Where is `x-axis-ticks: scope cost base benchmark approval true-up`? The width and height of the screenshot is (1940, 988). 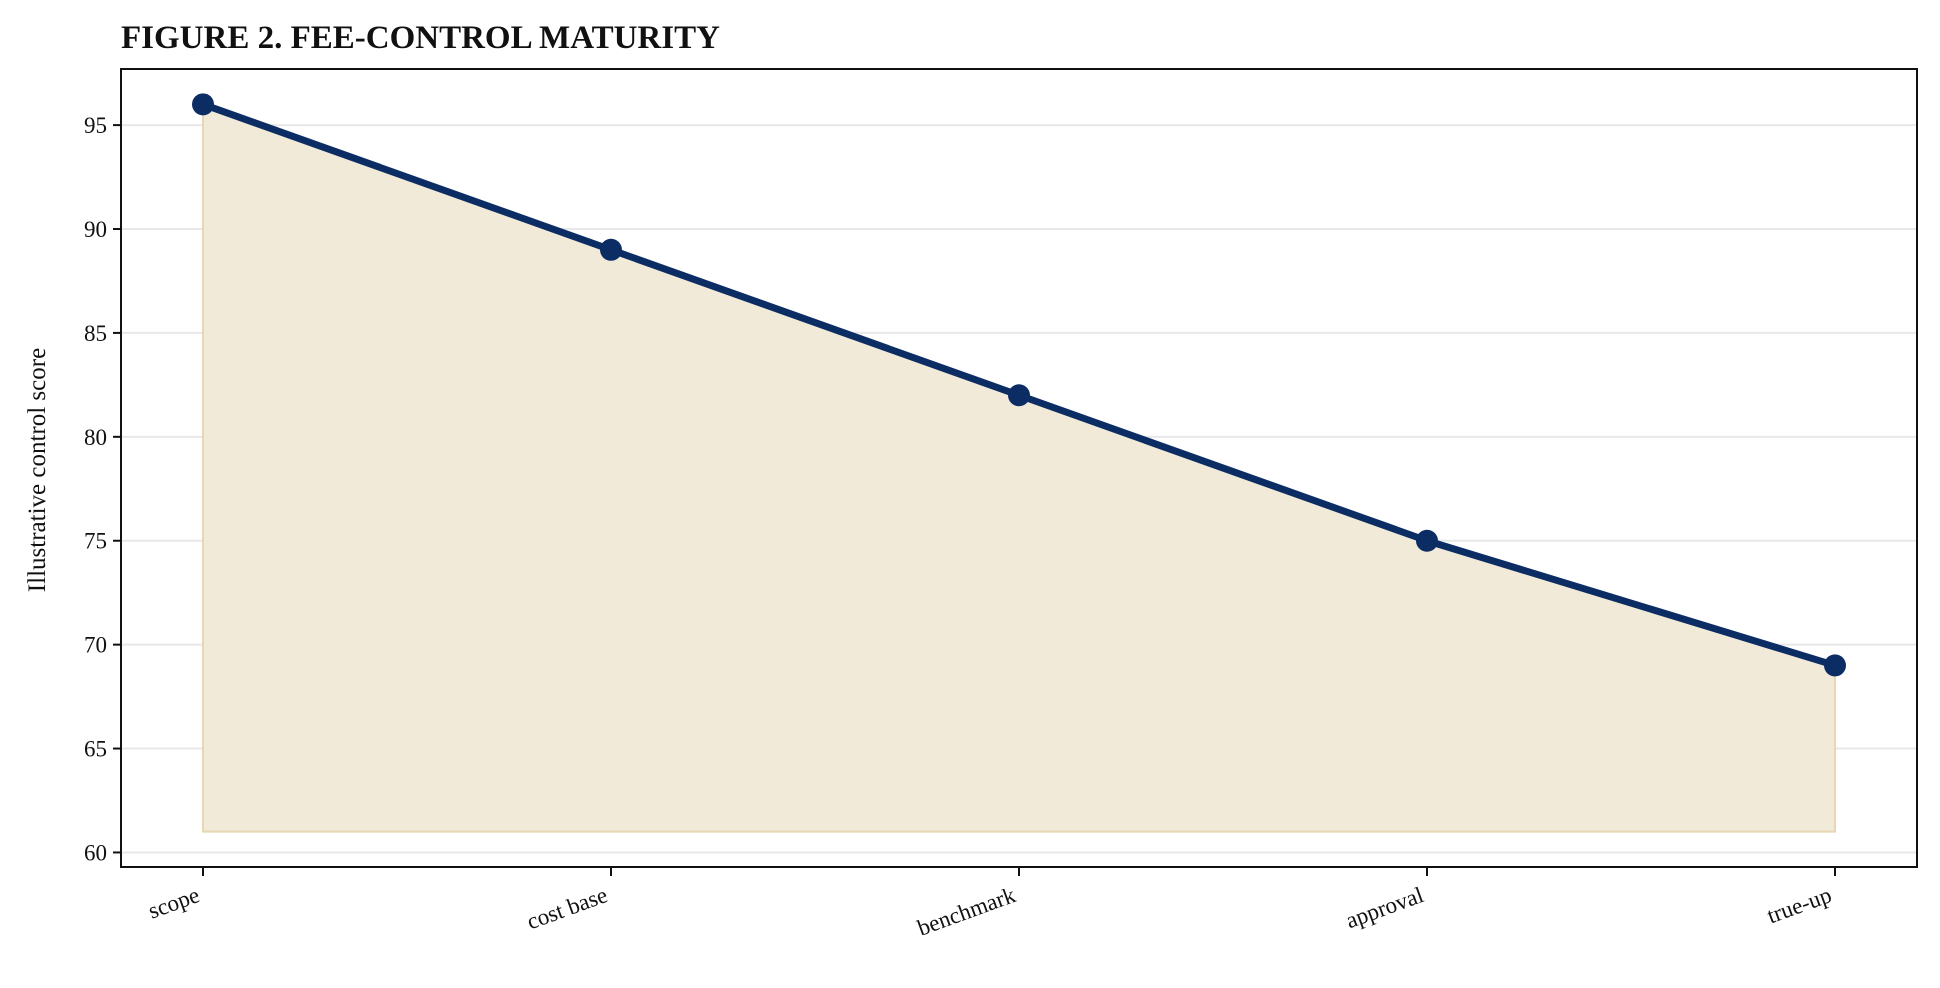
x-axis-ticks: scope cost base benchmark approval true-up is located at coordinates (990, 904).